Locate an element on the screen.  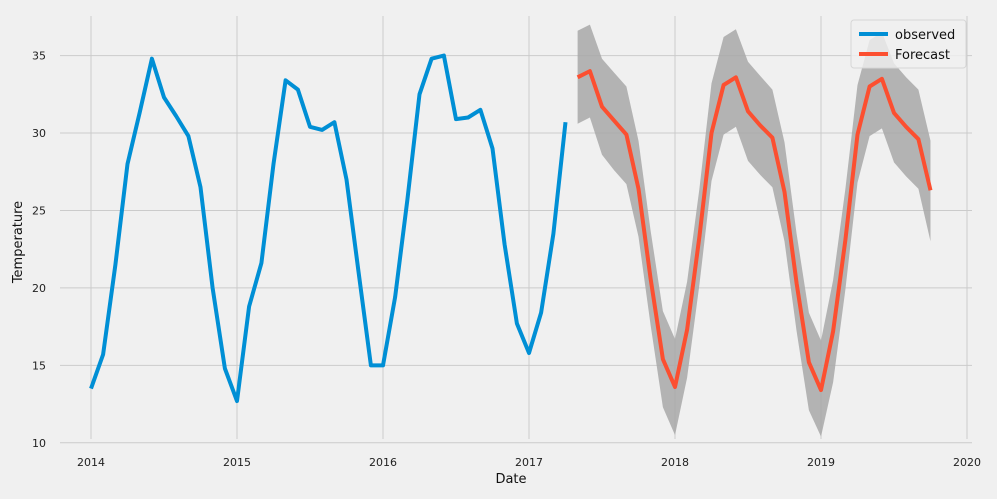
y-tick-label: 20 is located at coordinates (39, 288).